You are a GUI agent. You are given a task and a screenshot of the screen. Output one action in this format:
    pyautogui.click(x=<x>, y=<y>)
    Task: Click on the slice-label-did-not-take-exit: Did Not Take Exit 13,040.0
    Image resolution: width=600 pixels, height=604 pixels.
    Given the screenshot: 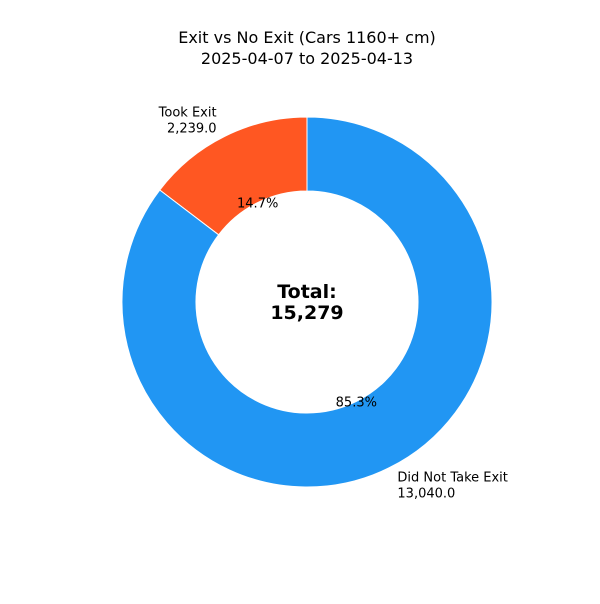 What is the action you would take?
    pyautogui.click(x=452, y=485)
    